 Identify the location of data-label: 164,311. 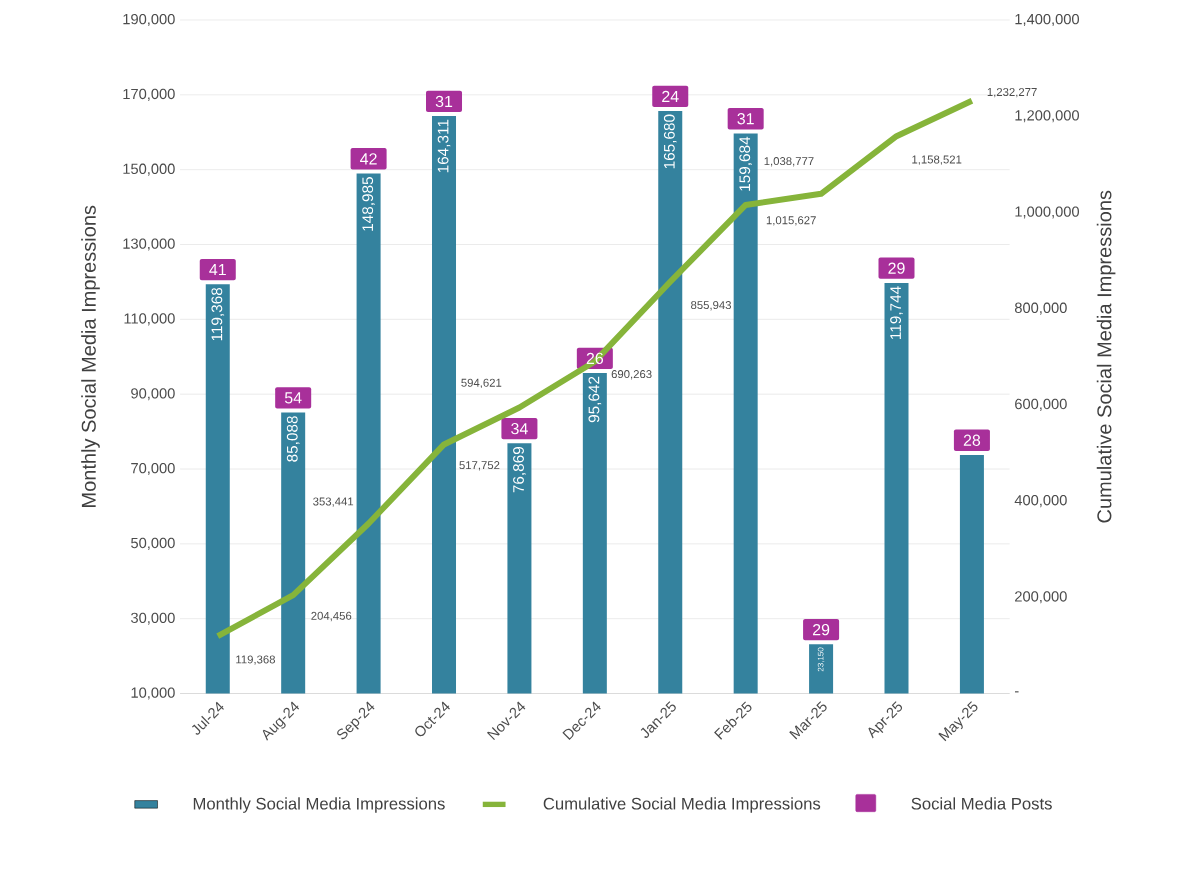
(444, 146).